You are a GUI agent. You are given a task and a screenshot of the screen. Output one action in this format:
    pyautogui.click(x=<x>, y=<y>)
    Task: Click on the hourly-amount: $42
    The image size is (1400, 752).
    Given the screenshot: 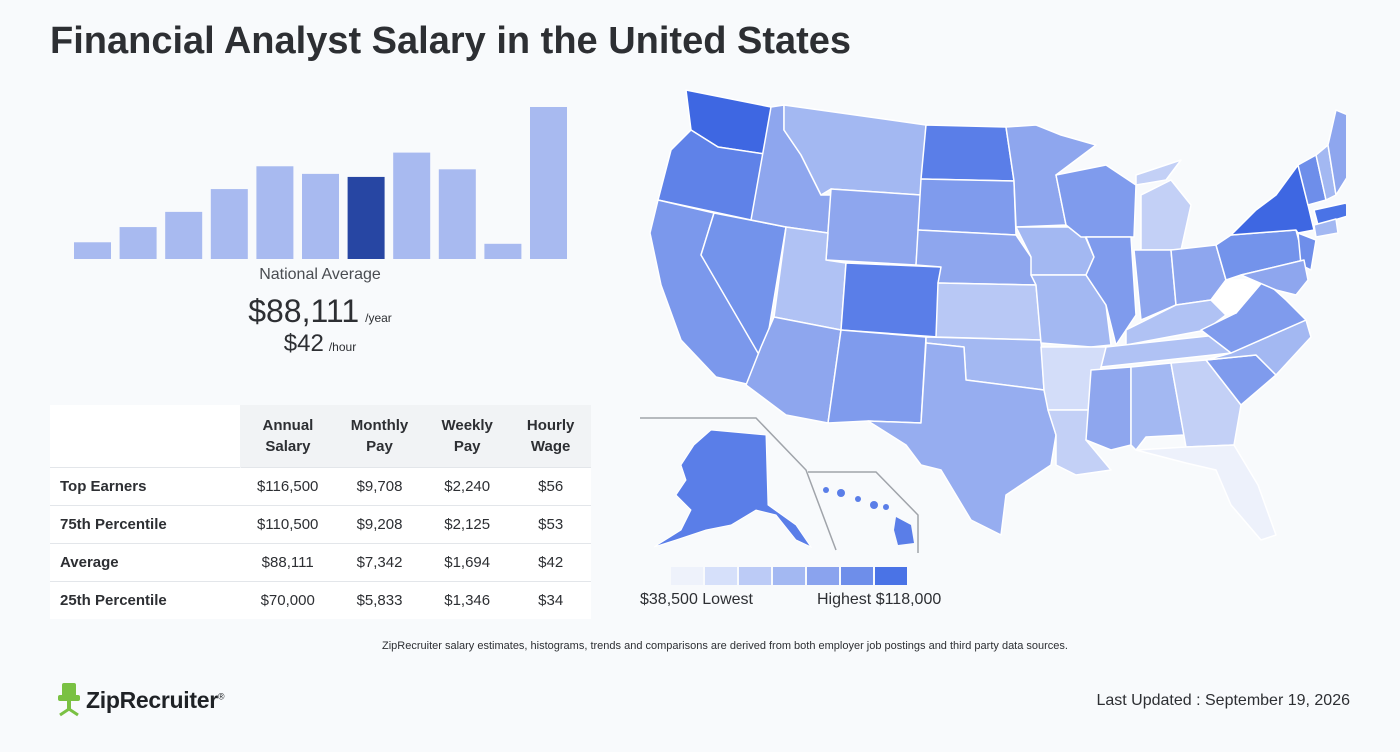 What is the action you would take?
    pyautogui.click(x=303, y=343)
    